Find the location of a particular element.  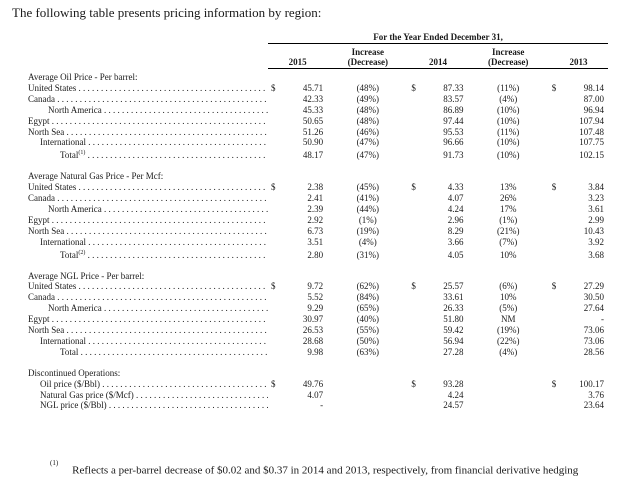

change-2014-vs-2013: 26% is located at coordinates (508, 198).